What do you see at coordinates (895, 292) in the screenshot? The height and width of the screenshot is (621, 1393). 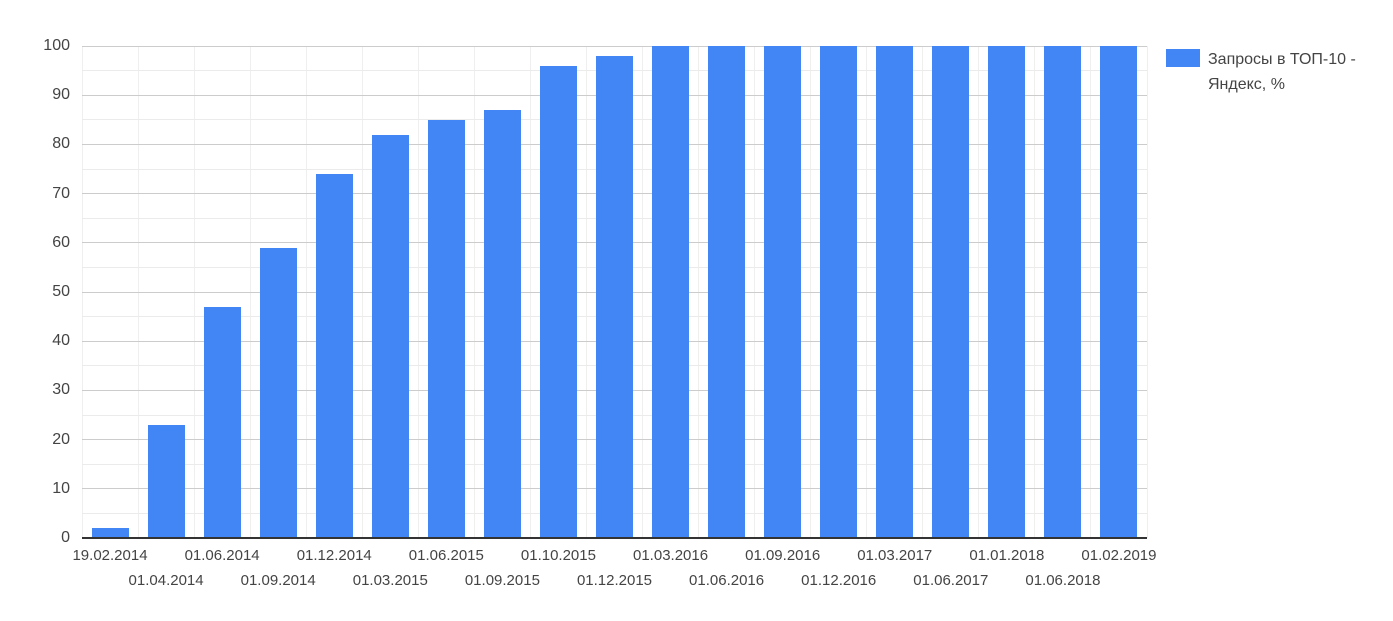 I see `bar-01.03.2017` at bounding box center [895, 292].